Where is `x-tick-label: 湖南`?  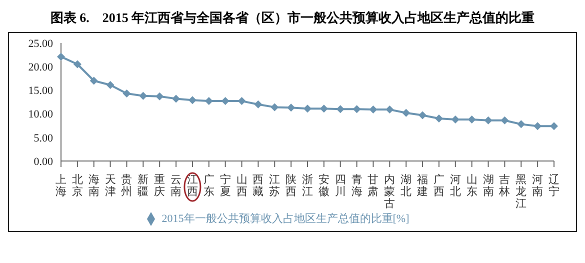
x-tick-label: 湖南 is located at coordinates (488, 186).